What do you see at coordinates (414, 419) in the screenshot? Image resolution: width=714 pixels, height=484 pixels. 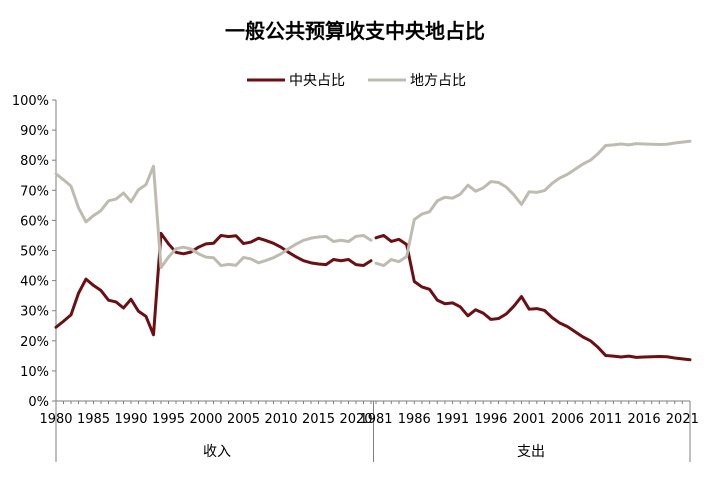 I see `x-tick-label: 1986` at bounding box center [414, 419].